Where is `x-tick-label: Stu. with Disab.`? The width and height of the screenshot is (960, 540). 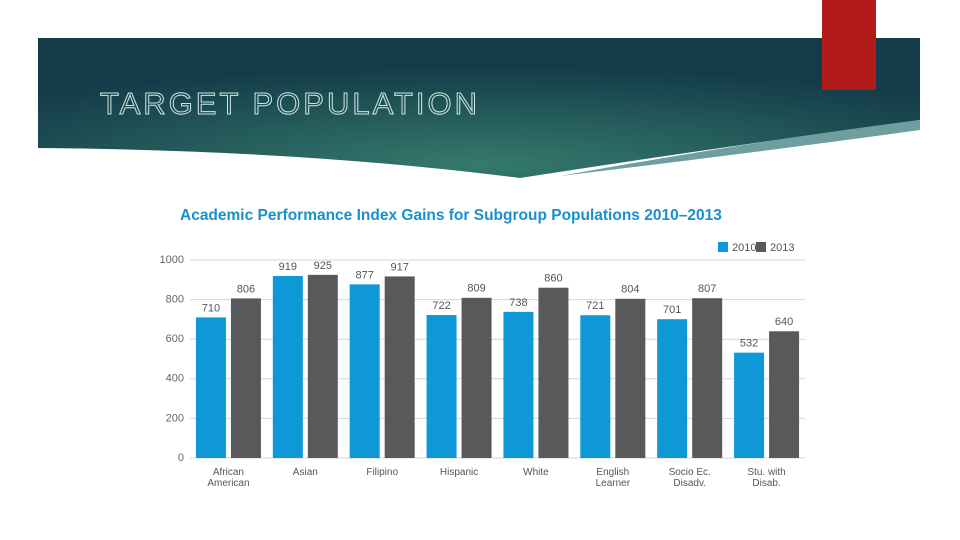 x-tick-label: Stu. with Disab. is located at coordinates (766, 478).